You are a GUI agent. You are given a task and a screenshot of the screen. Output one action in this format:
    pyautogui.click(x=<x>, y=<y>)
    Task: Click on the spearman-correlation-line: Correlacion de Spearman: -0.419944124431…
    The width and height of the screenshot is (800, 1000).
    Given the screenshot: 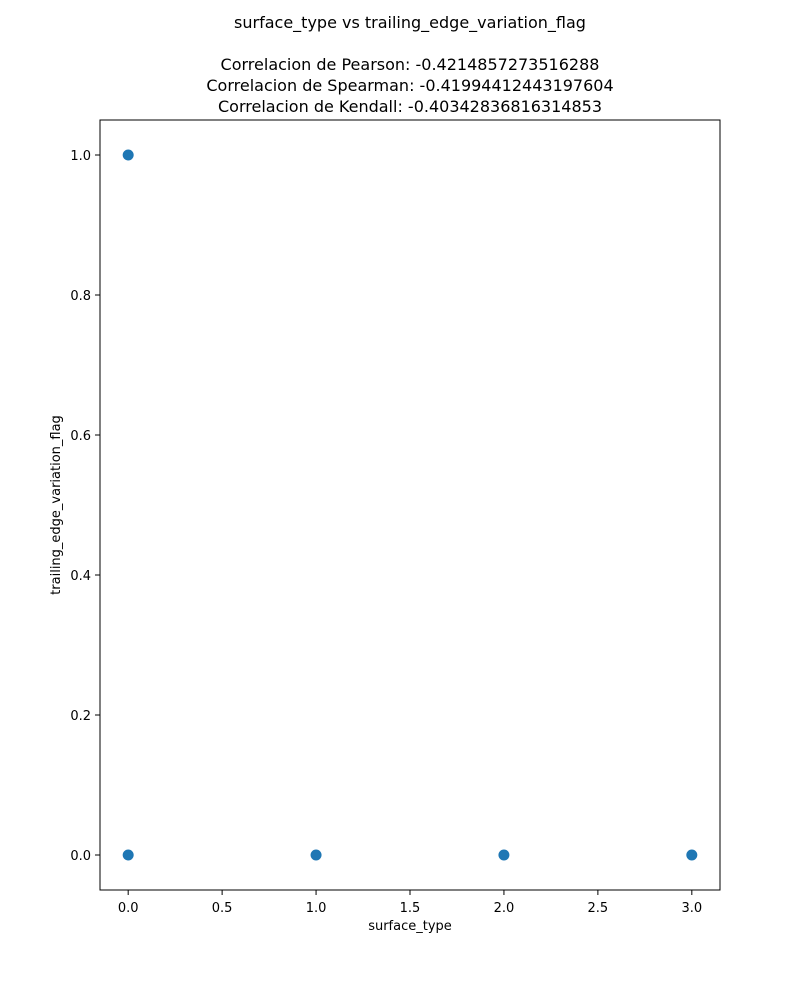 What is the action you would take?
    pyautogui.click(x=409, y=85)
    